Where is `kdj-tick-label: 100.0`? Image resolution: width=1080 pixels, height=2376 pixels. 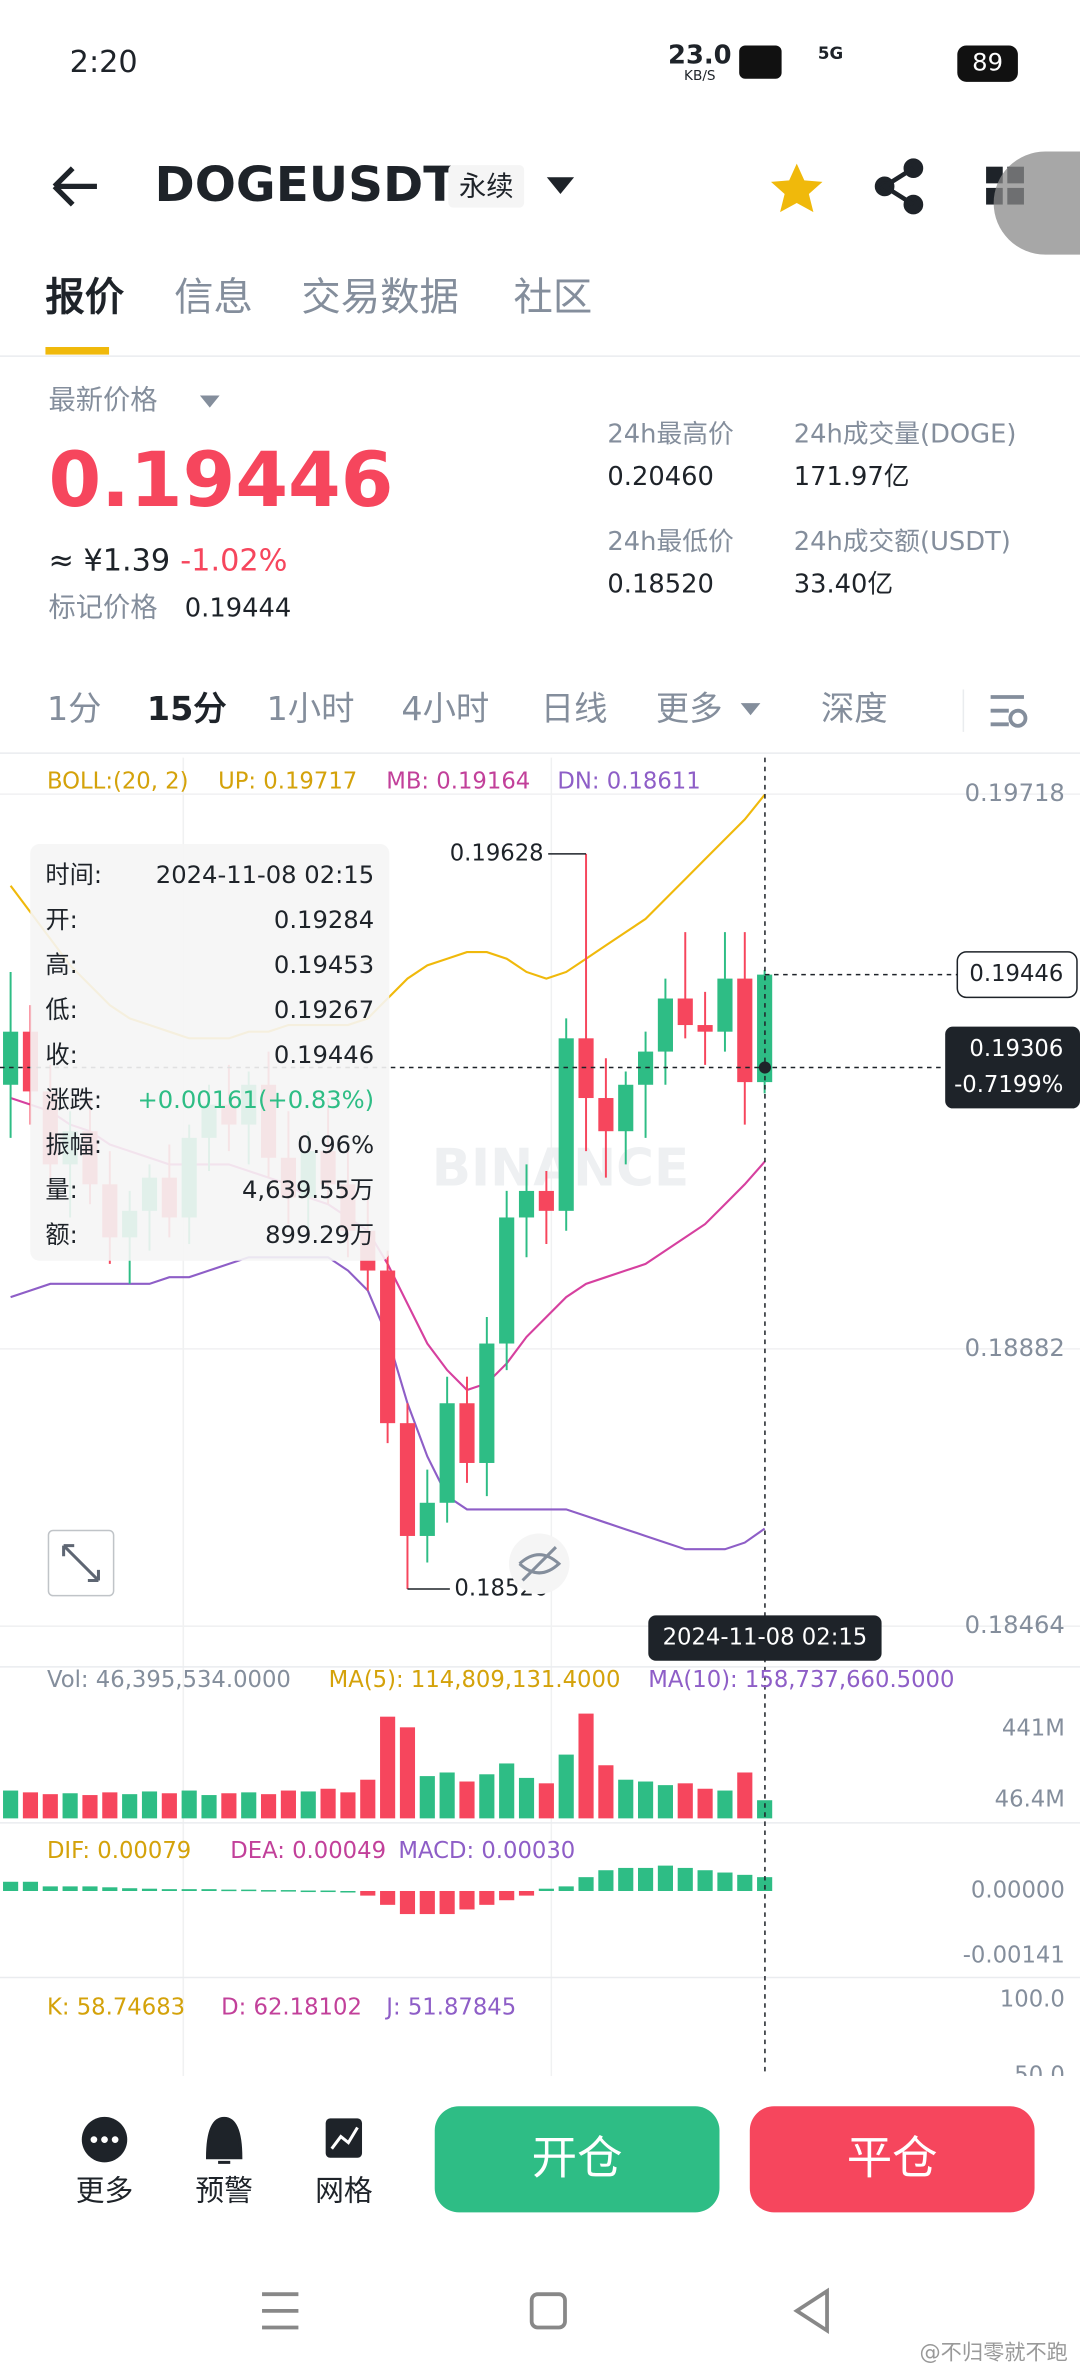 kdj-tick-label: 100.0 is located at coordinates (1032, 2000).